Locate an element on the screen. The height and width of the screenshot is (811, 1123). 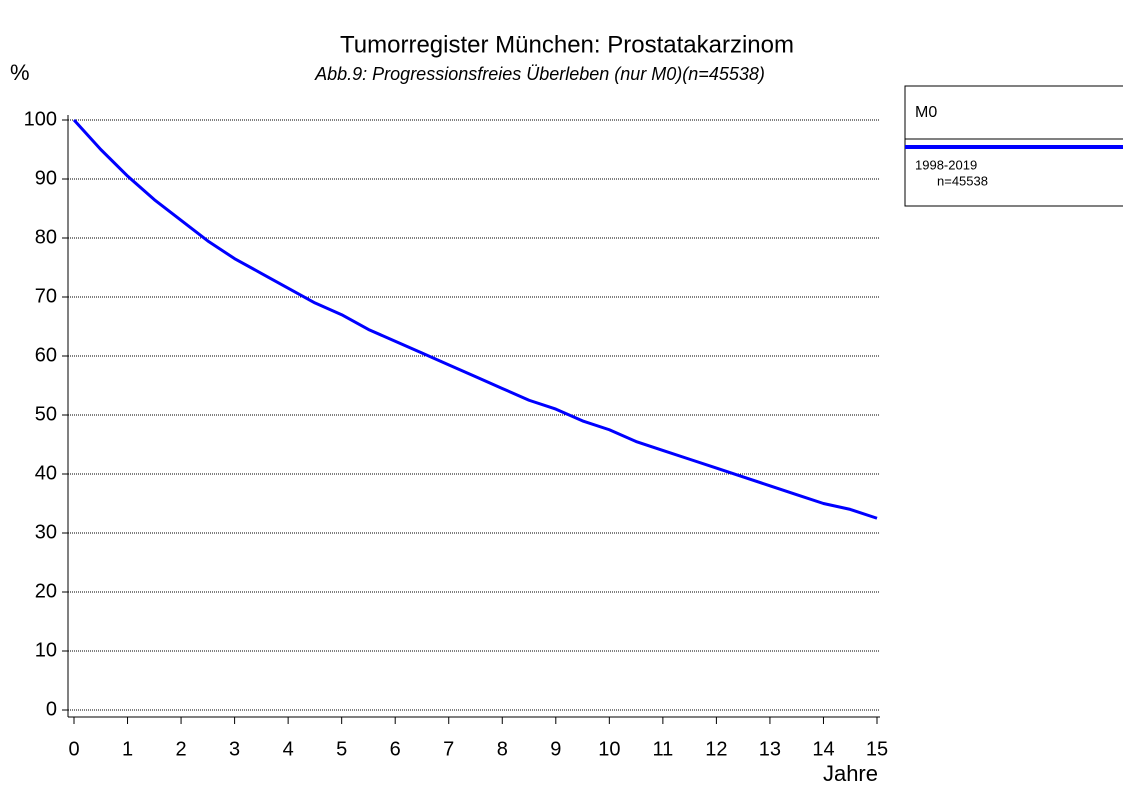
x-tick-label: 15 is located at coordinates (877, 749).